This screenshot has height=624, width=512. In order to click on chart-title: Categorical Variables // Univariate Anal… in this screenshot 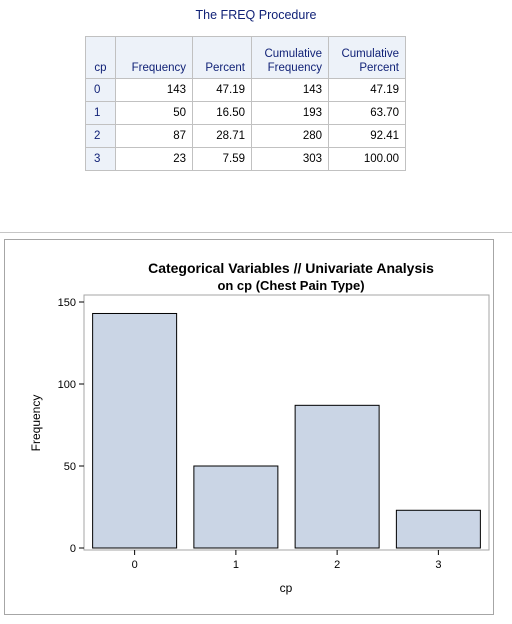, I will do `click(291, 268)`.